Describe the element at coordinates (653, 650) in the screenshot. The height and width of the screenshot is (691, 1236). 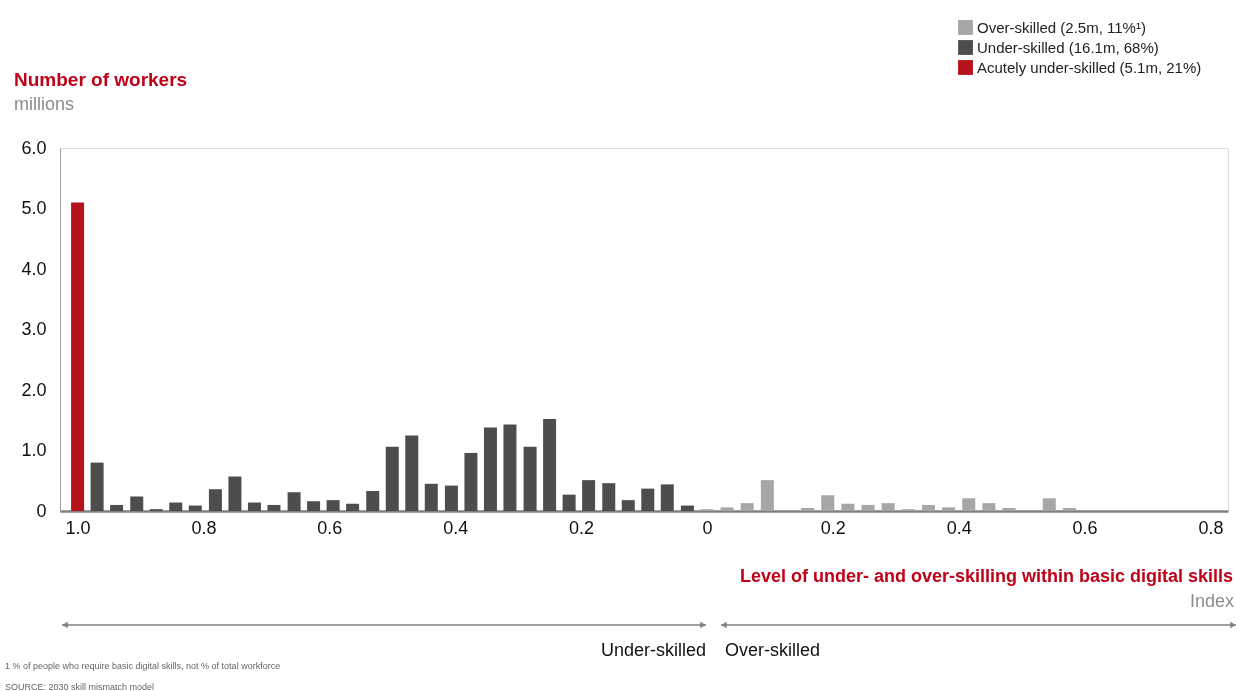
I see `text: Under-skilled` at that location.